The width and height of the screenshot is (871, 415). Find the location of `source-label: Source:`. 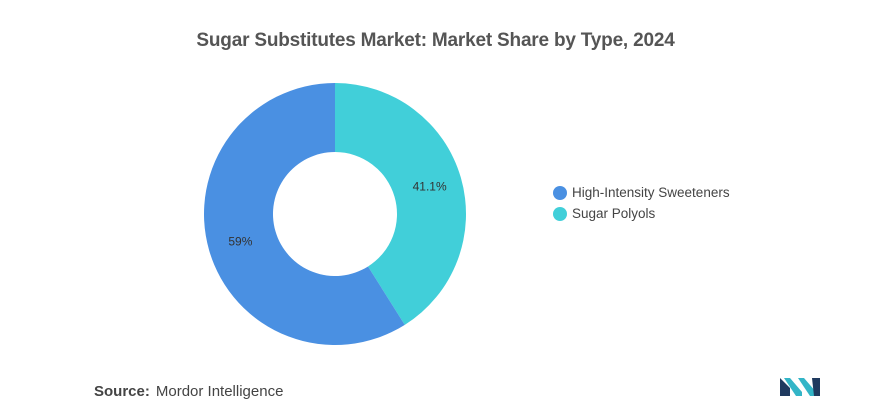

source-label: Source: is located at coordinates (122, 391).